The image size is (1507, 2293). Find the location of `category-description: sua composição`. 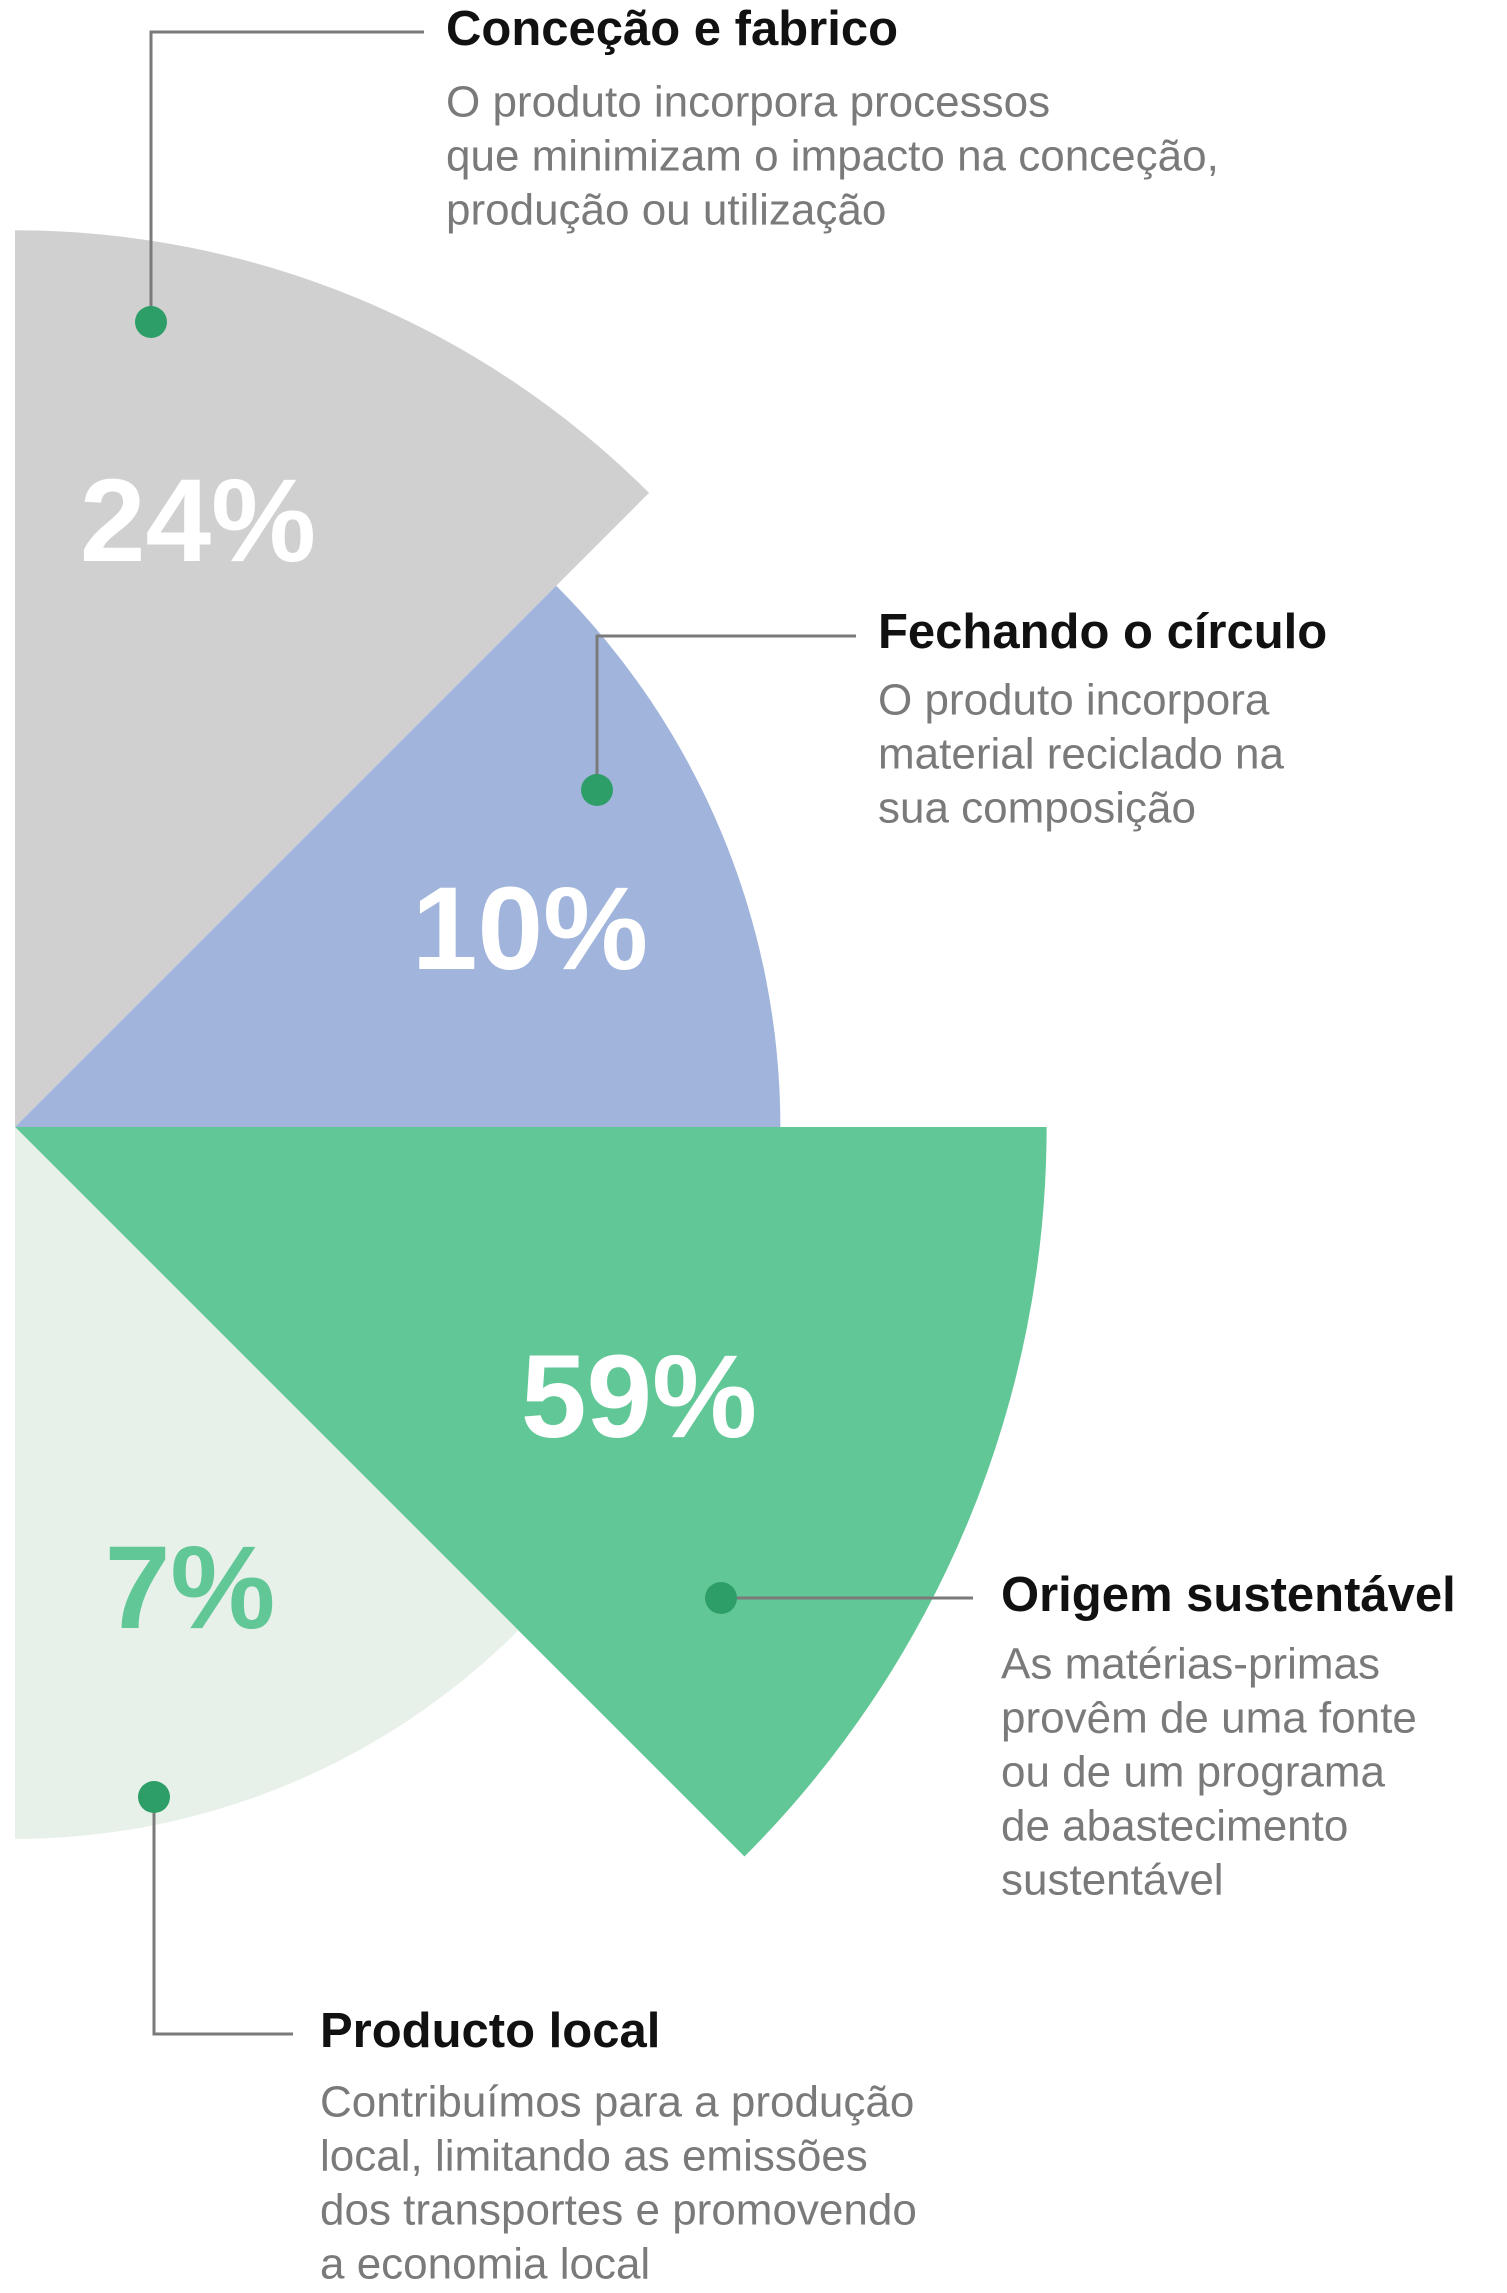

category-description: sua composição is located at coordinates (1037, 808).